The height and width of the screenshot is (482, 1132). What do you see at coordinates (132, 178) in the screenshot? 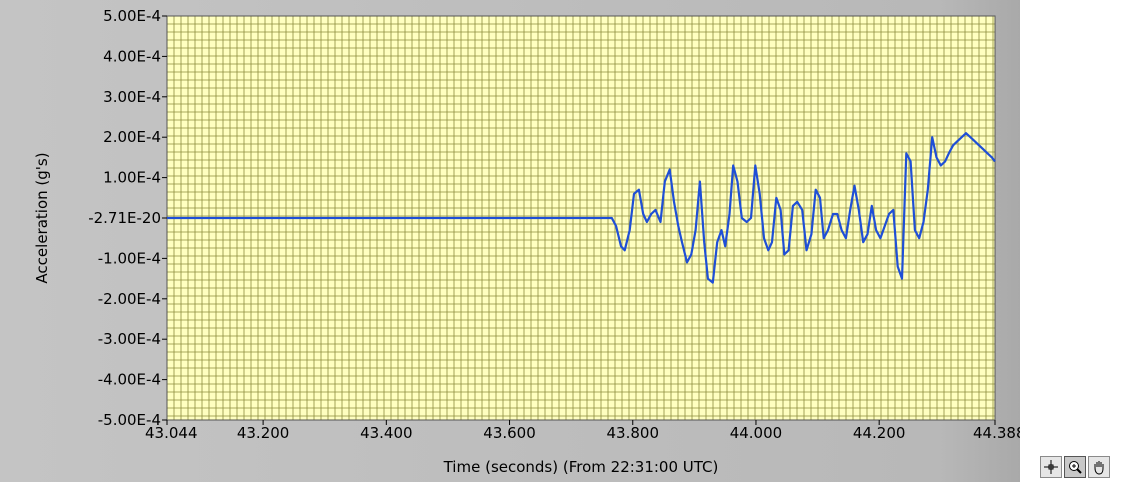
I see `y-tick-label: 1.00E-4` at bounding box center [132, 178].